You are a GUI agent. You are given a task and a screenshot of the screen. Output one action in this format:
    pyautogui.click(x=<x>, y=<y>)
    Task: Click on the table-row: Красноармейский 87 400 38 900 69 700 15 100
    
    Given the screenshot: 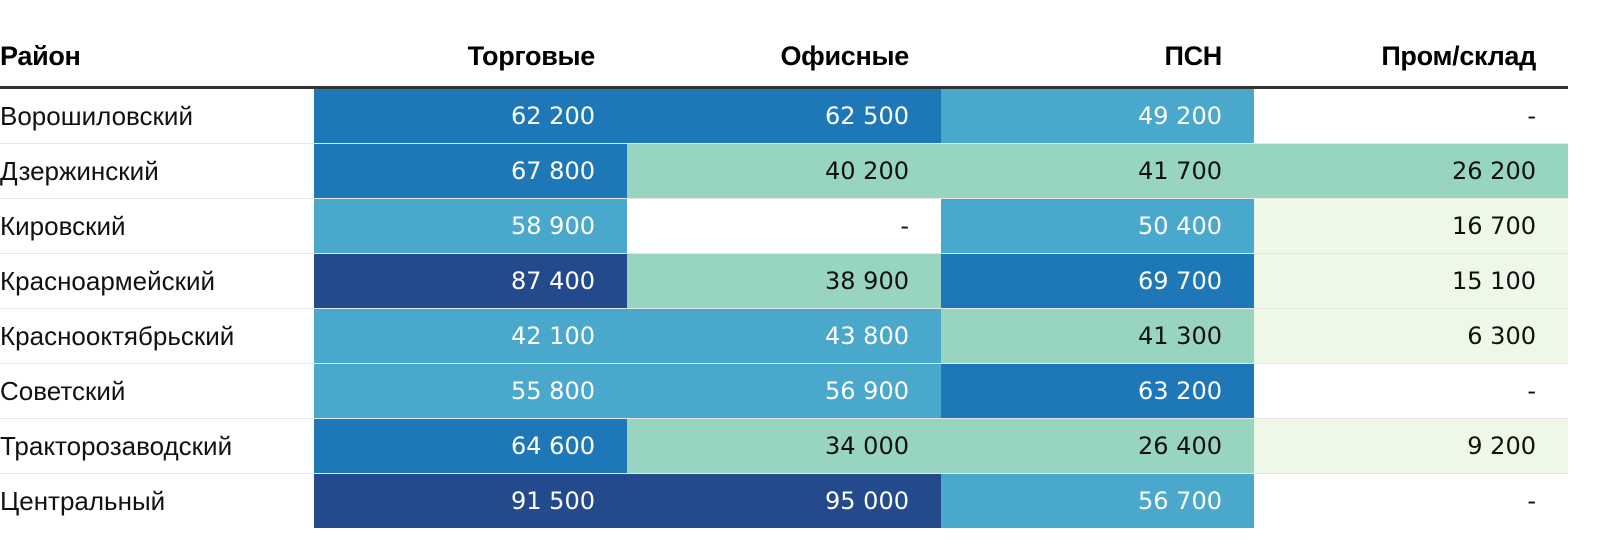 What is the action you would take?
    pyautogui.click(x=784, y=281)
    